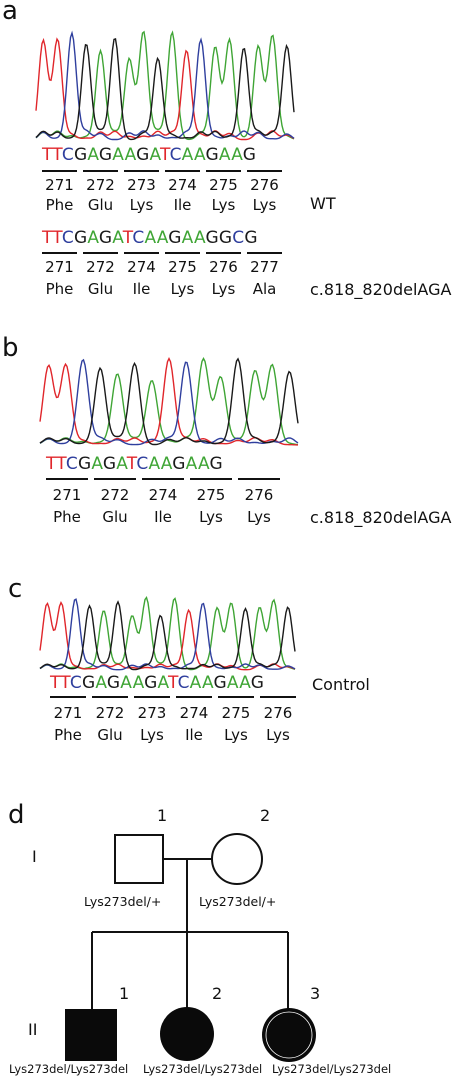  What do you see at coordinates (47, 238) in the screenshot?
I see `mut-base-1: T` at bounding box center [47, 238].